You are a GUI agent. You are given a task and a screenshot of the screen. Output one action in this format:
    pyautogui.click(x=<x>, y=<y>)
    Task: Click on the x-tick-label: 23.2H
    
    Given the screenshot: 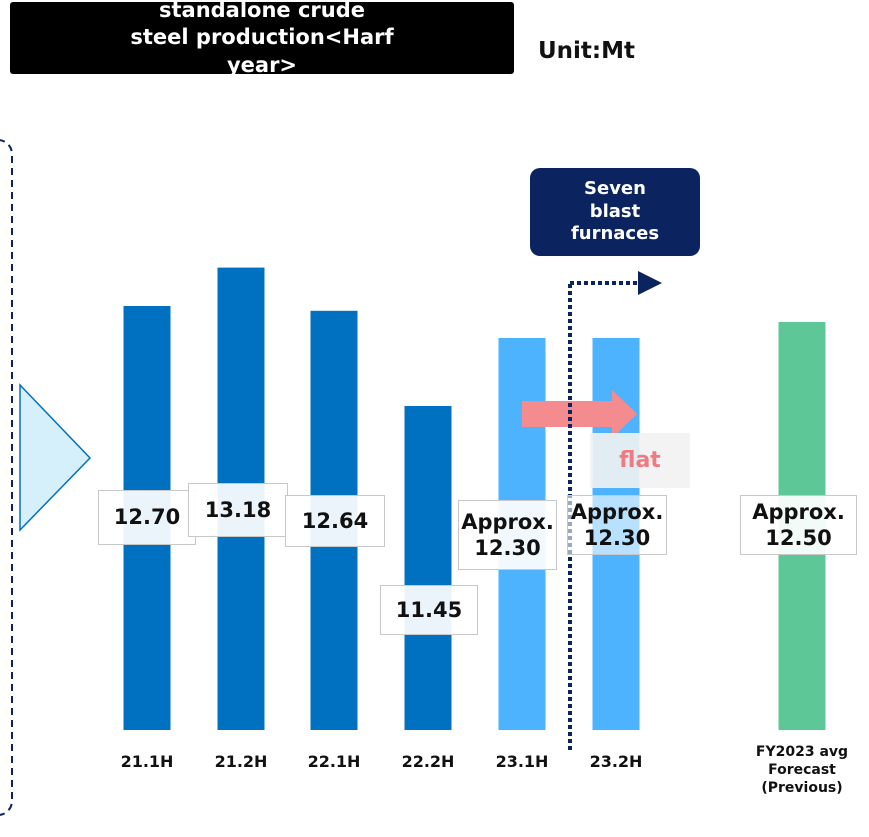 What is the action you would take?
    pyautogui.click(x=616, y=761)
    